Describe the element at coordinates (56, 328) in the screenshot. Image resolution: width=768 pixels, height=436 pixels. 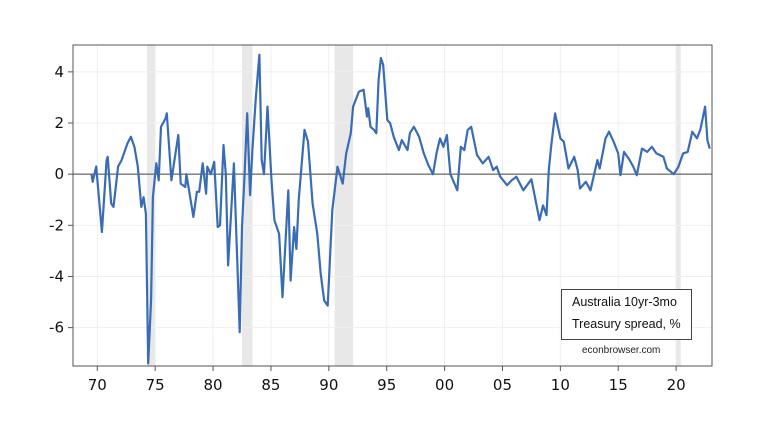
I see `y-tick-label: -6` at that location.